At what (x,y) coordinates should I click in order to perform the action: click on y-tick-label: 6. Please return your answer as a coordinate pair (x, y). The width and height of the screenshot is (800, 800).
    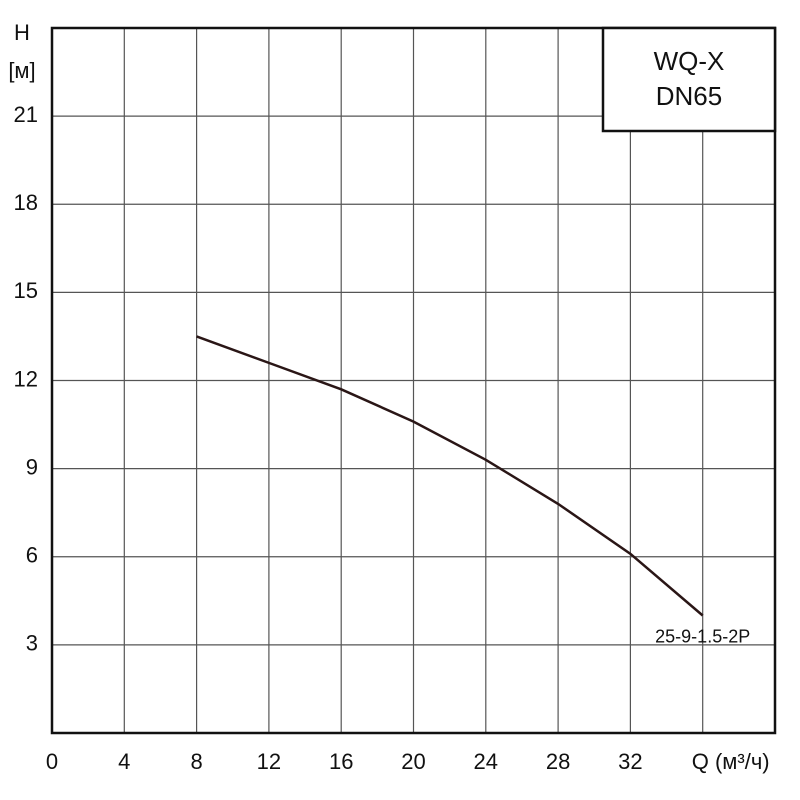
    Looking at the image, I should click on (32, 555).